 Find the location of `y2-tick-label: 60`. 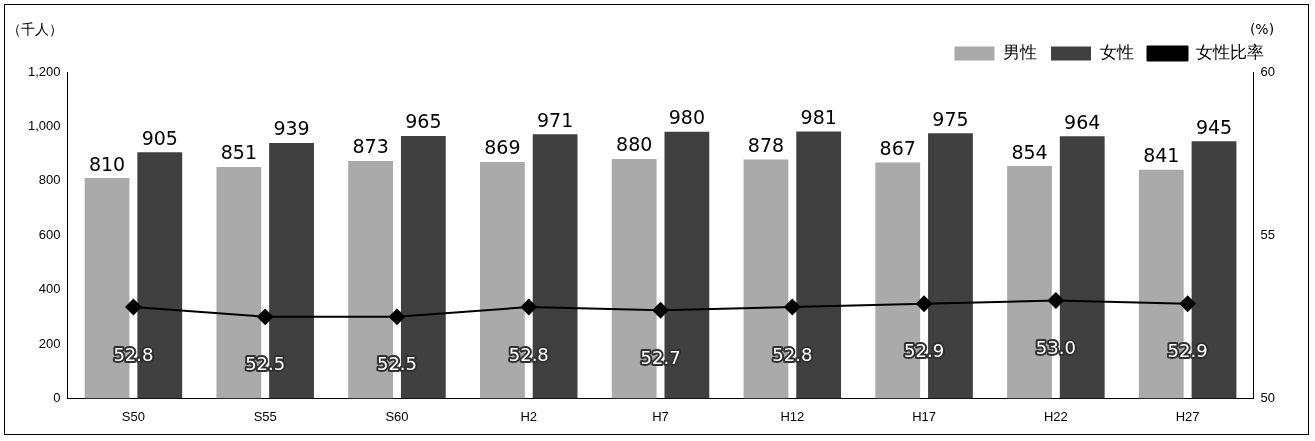

y2-tick-label: 60 is located at coordinates (1268, 71).